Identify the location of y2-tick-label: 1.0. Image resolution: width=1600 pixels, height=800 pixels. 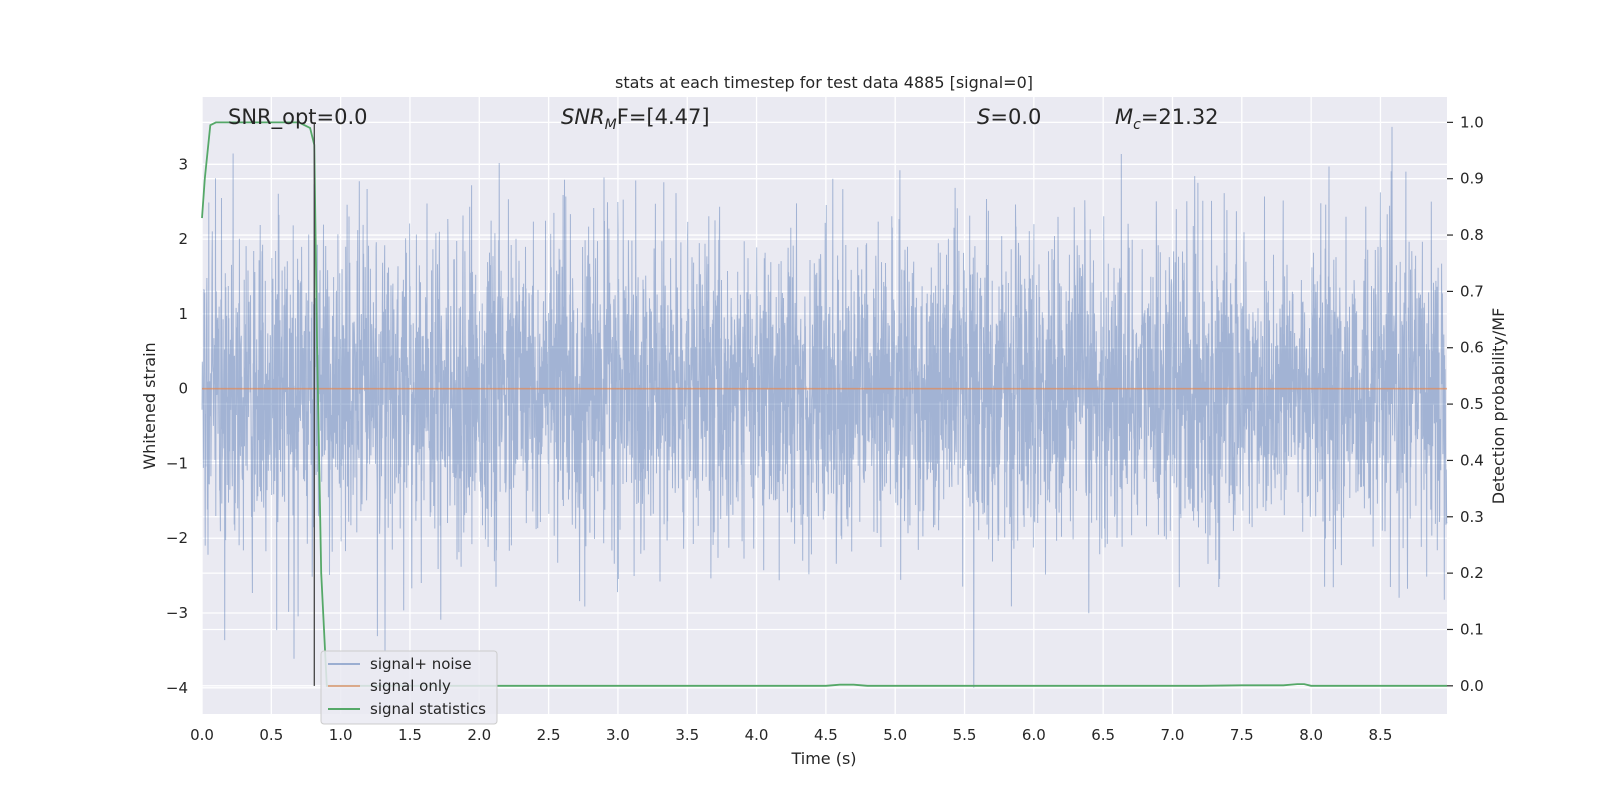
(1472, 122).